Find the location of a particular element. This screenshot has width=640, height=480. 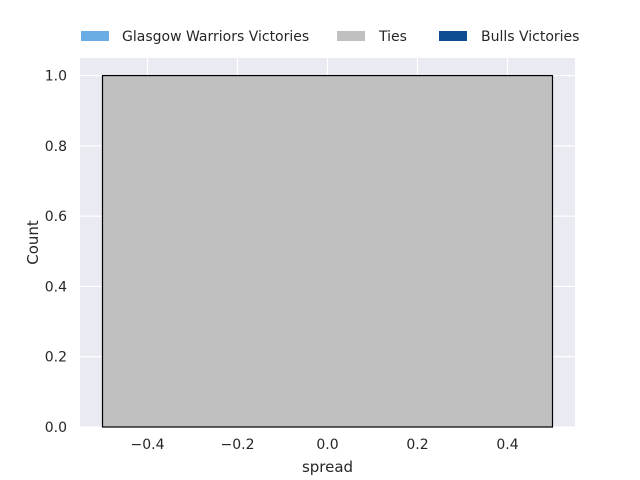

legend-label-2: Bulls Victories is located at coordinates (530, 37).